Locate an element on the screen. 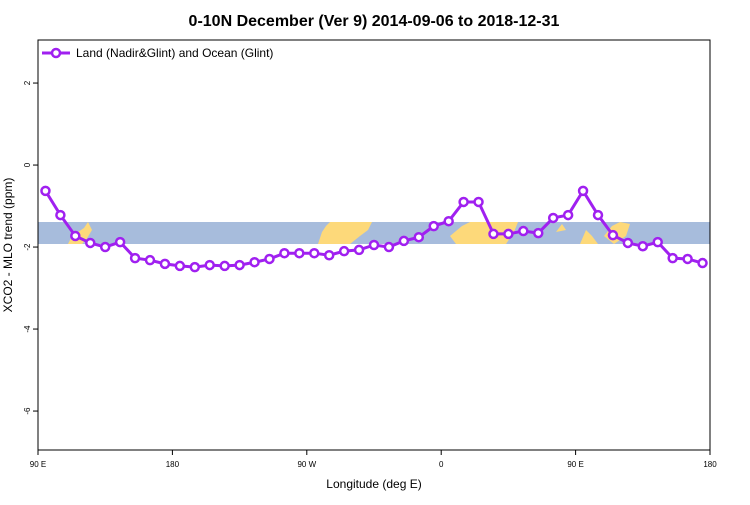 The image size is (750, 505). y-tick-label: 2 is located at coordinates (27, 82).